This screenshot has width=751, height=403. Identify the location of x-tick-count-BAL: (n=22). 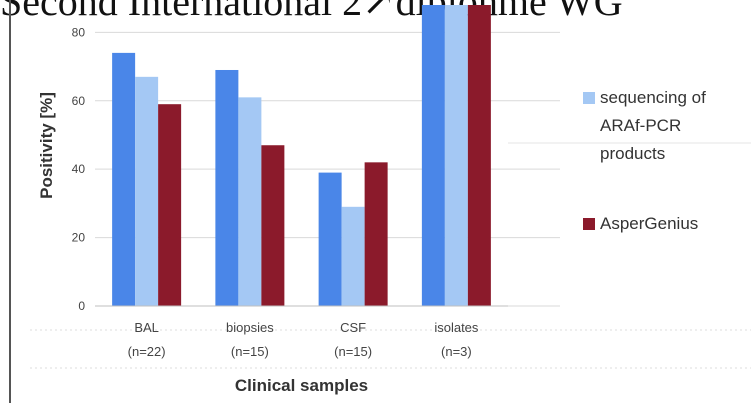
(147, 351).